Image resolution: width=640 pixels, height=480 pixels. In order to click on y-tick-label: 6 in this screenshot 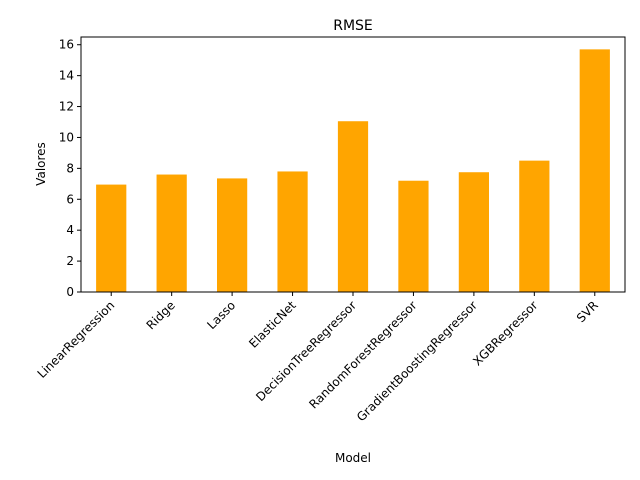, I will do `click(70, 199)`.